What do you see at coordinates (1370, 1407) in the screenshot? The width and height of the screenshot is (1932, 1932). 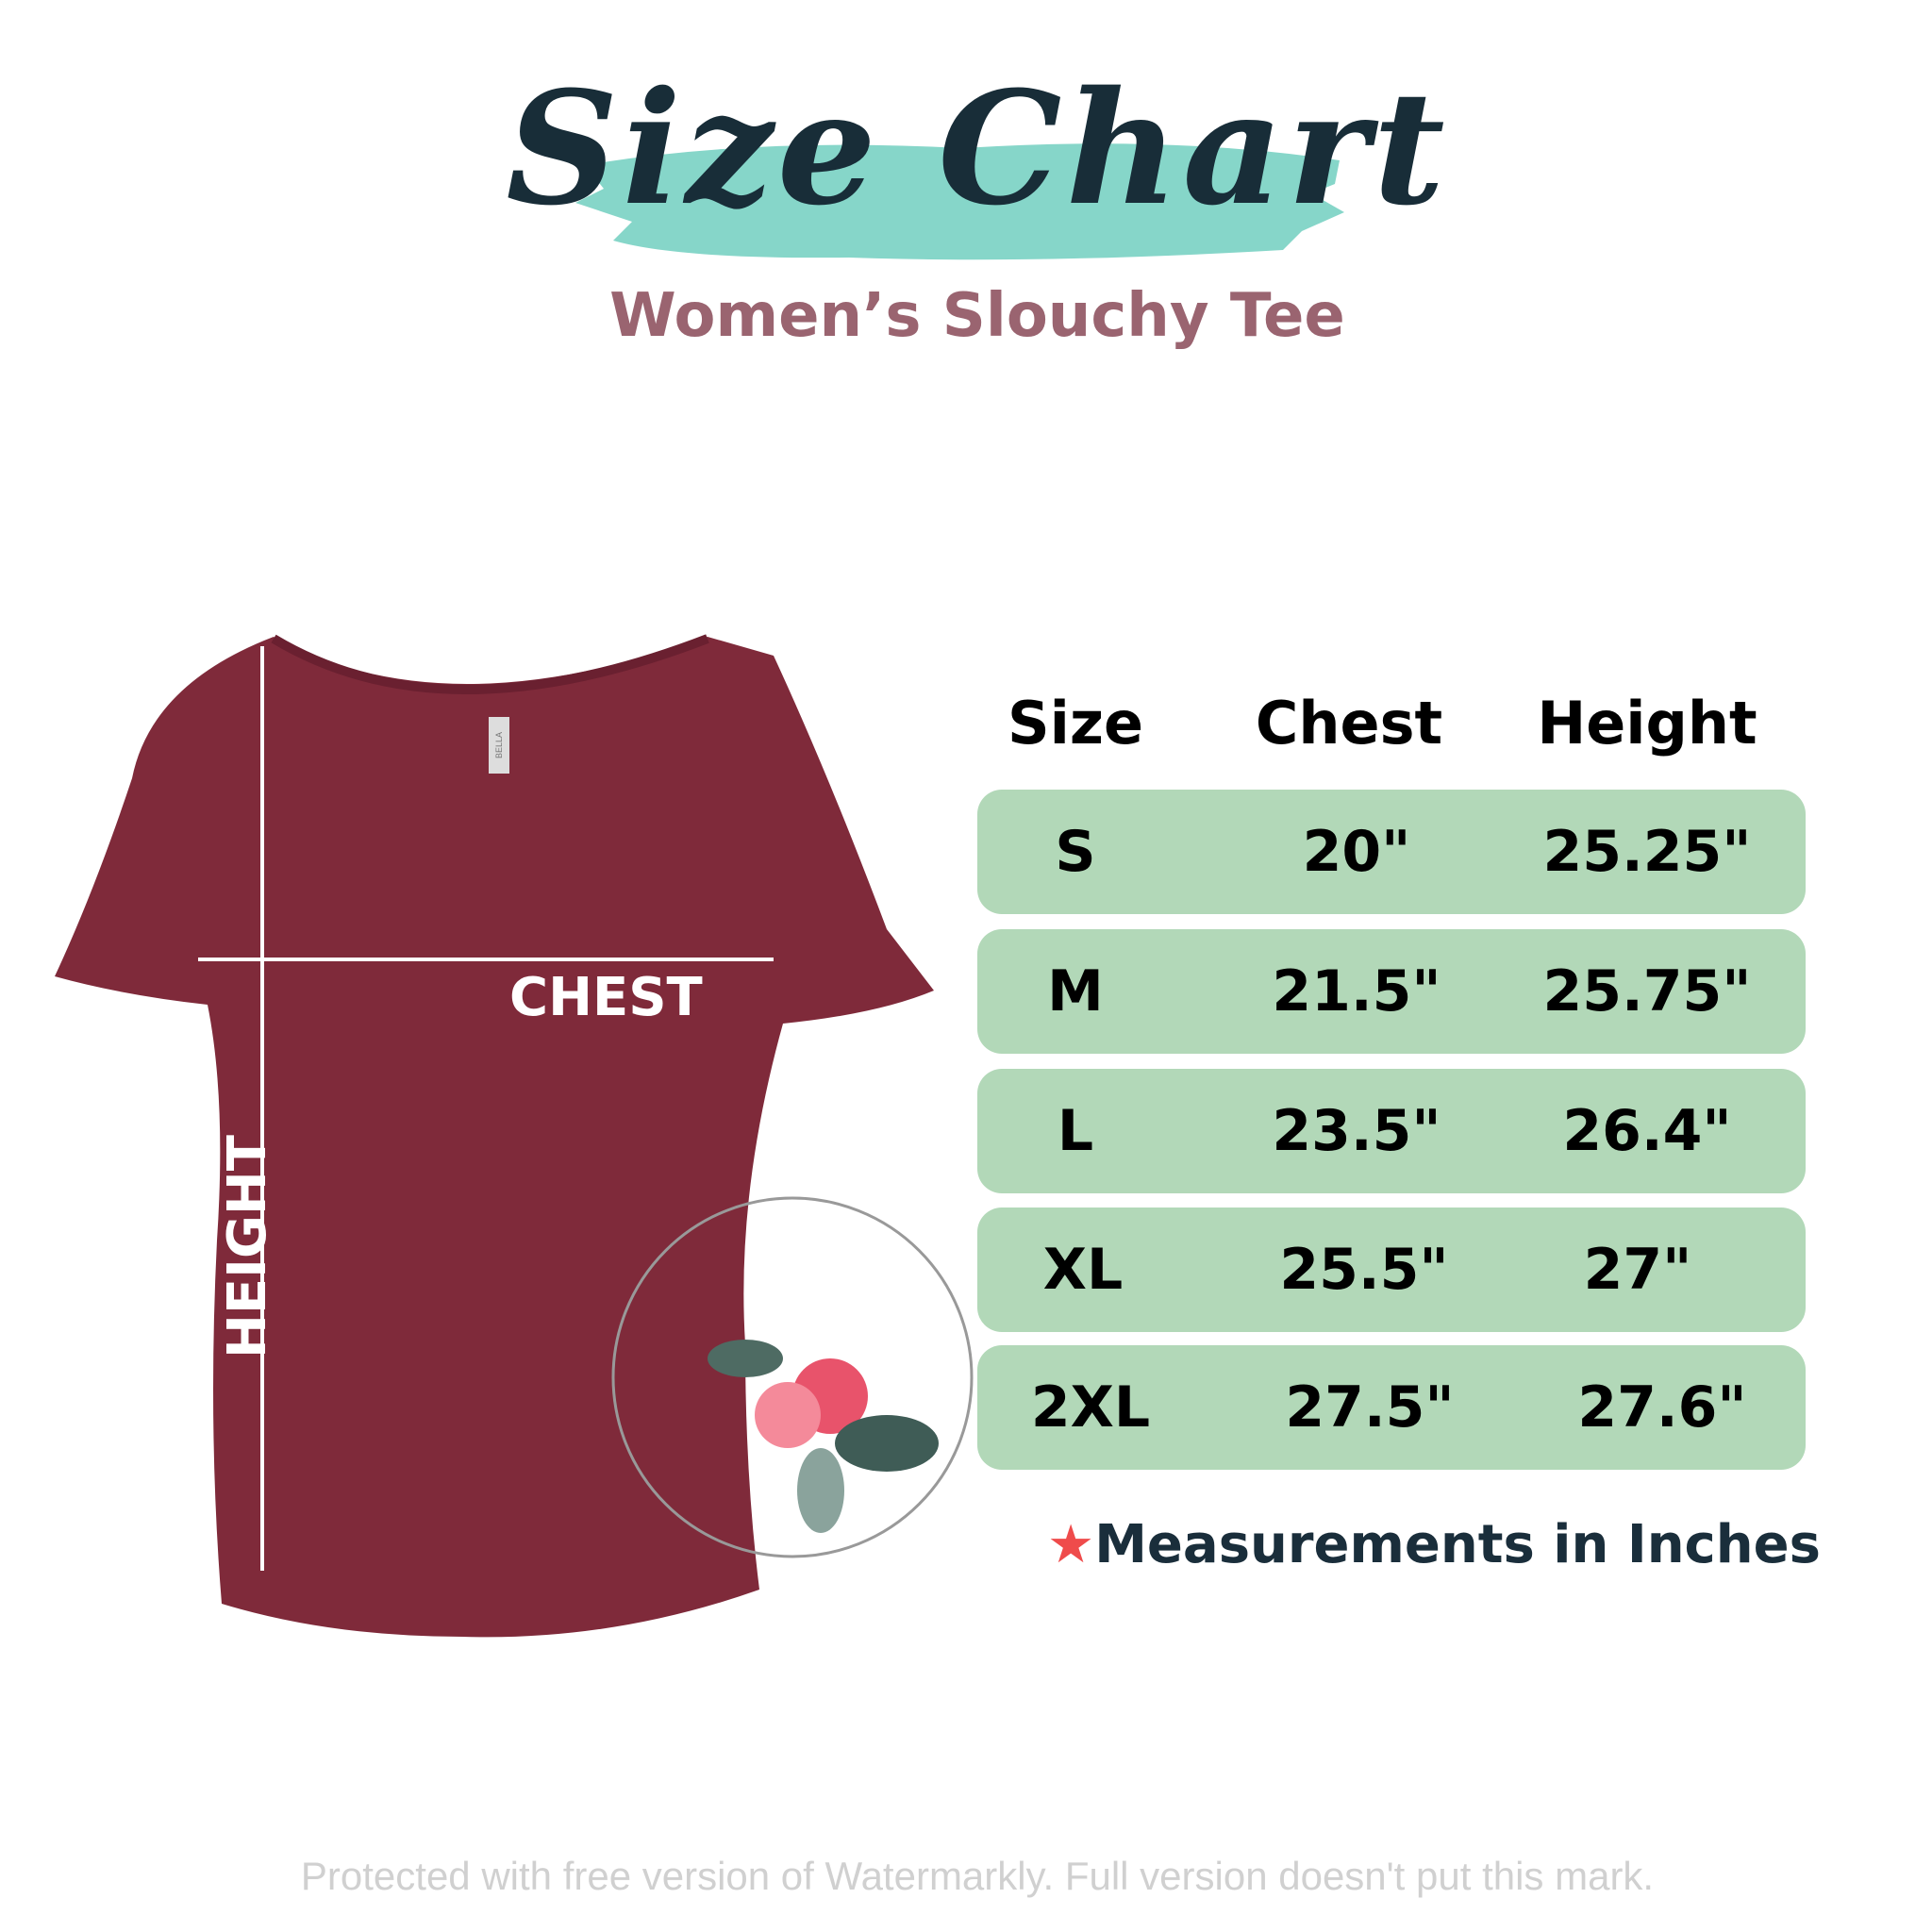 I see `chest-cell: 27.5"` at bounding box center [1370, 1407].